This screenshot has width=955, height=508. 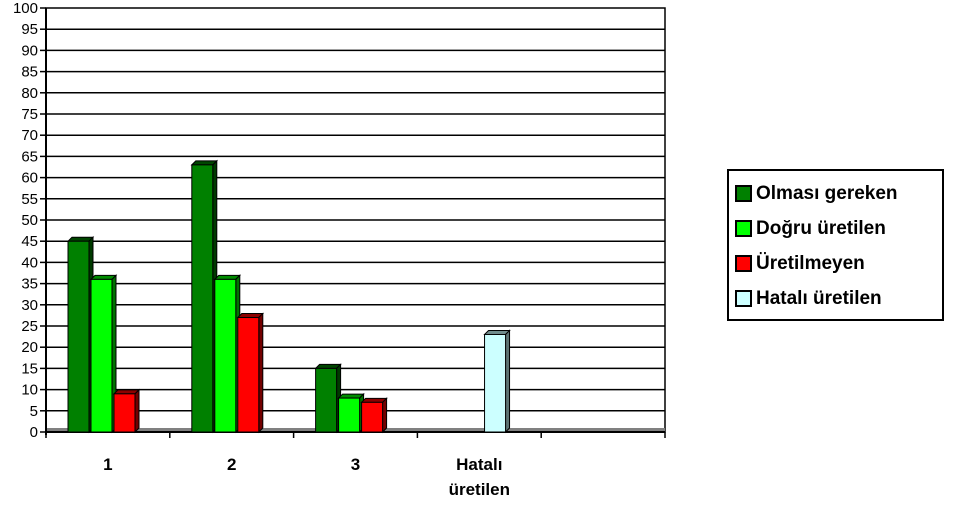 What do you see at coordinates (29, 50) in the screenshot?
I see `y-tick-label: 90` at bounding box center [29, 50].